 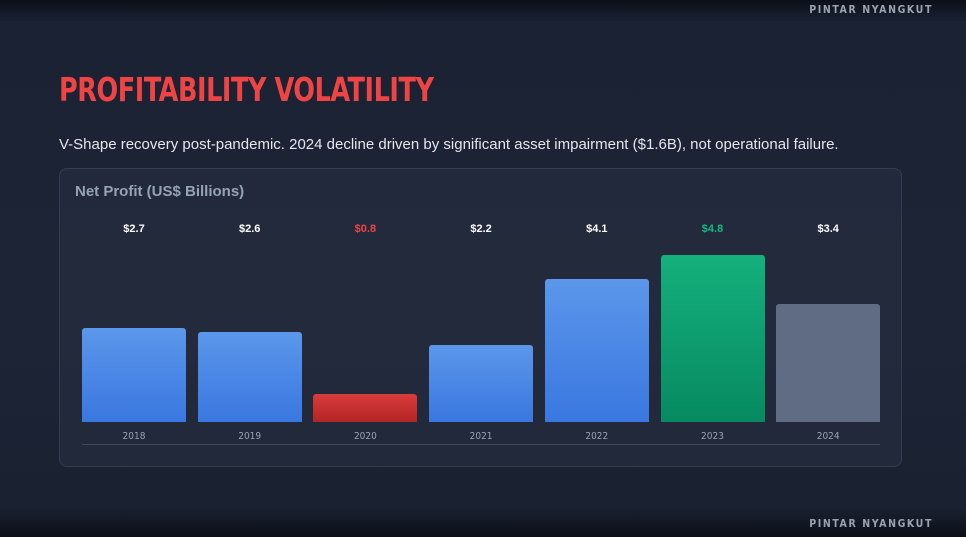 What do you see at coordinates (871, 524) in the screenshot?
I see `brand-label-bottom: PINTAR NYANGKUT` at bounding box center [871, 524].